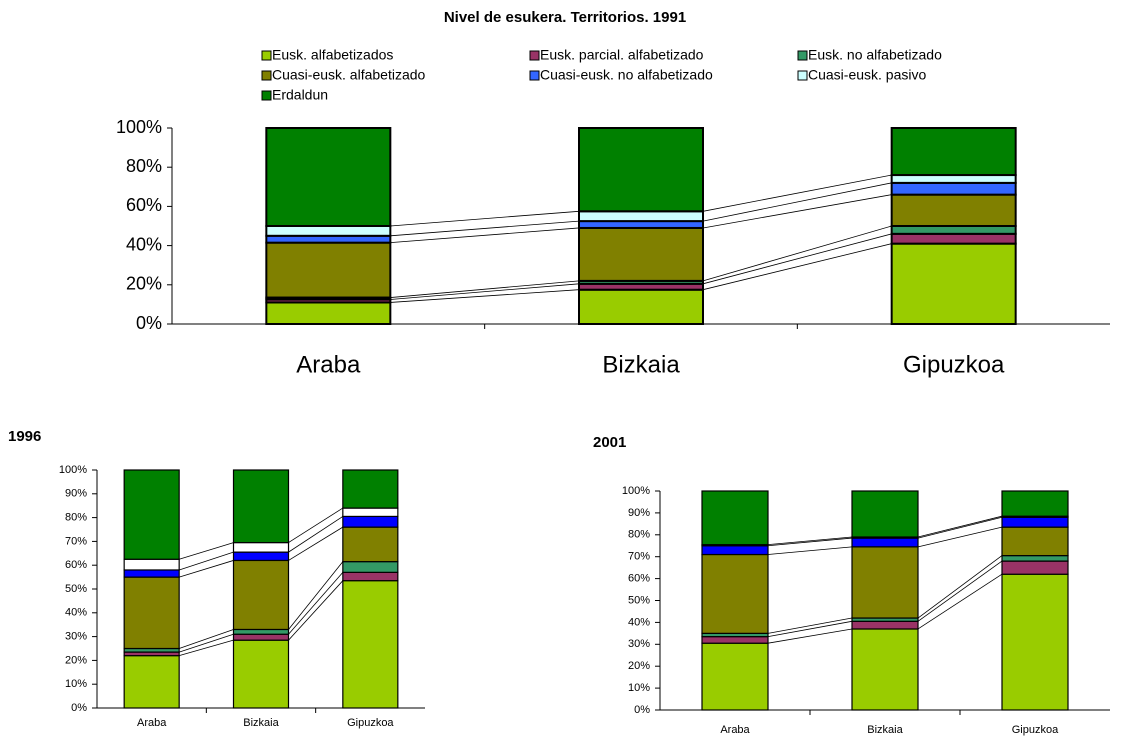 Image resolution: width=1130 pixels, height=736 pixels. I want to click on y-tick-label: 10%, so click(76, 684).